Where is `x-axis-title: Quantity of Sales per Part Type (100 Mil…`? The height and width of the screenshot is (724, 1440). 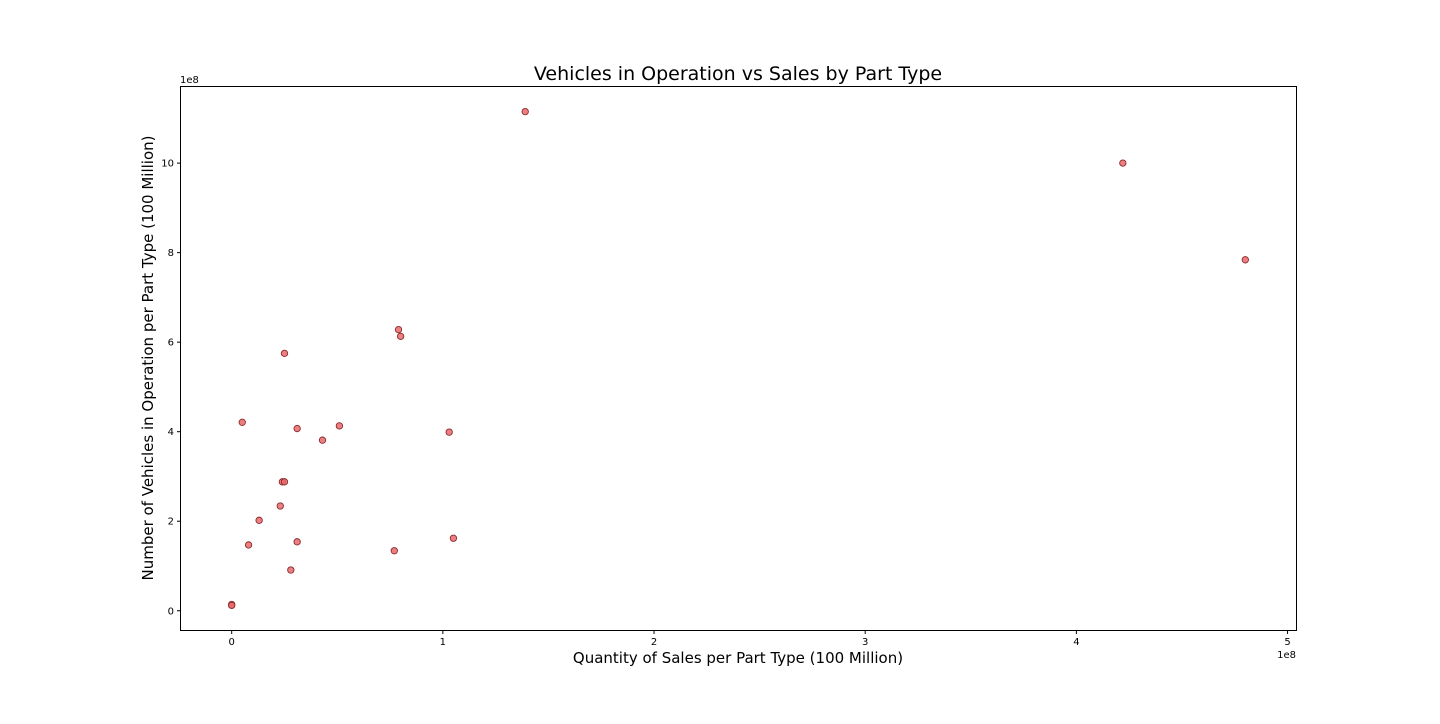 x-axis-title: Quantity of Sales per Part Type (100 Mil… is located at coordinates (738, 658).